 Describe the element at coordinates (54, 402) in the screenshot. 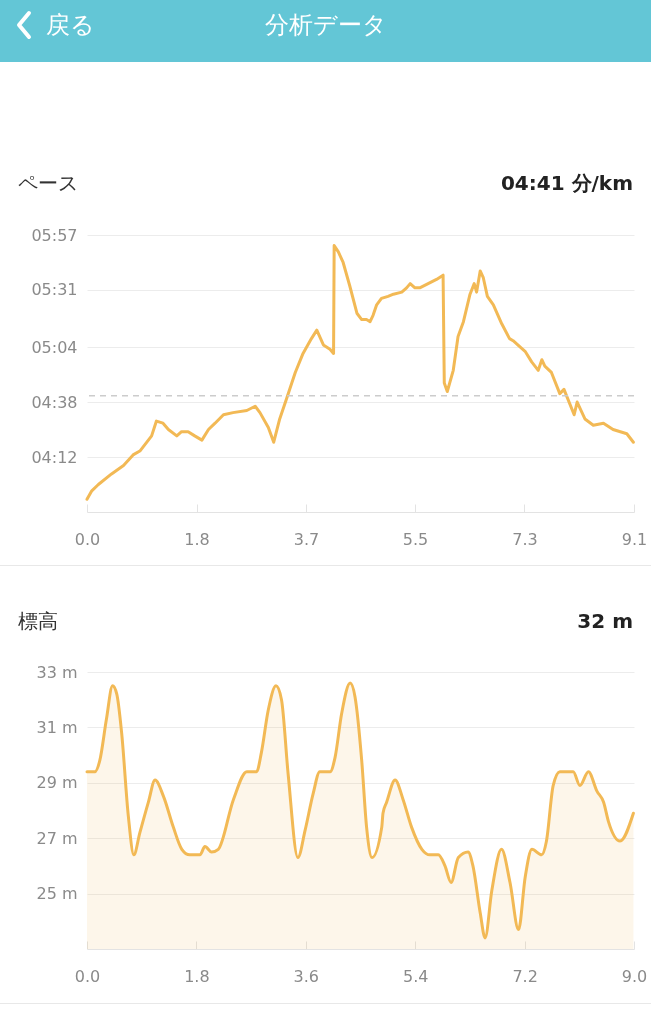

I see `y-tick-label: 04:38` at that location.